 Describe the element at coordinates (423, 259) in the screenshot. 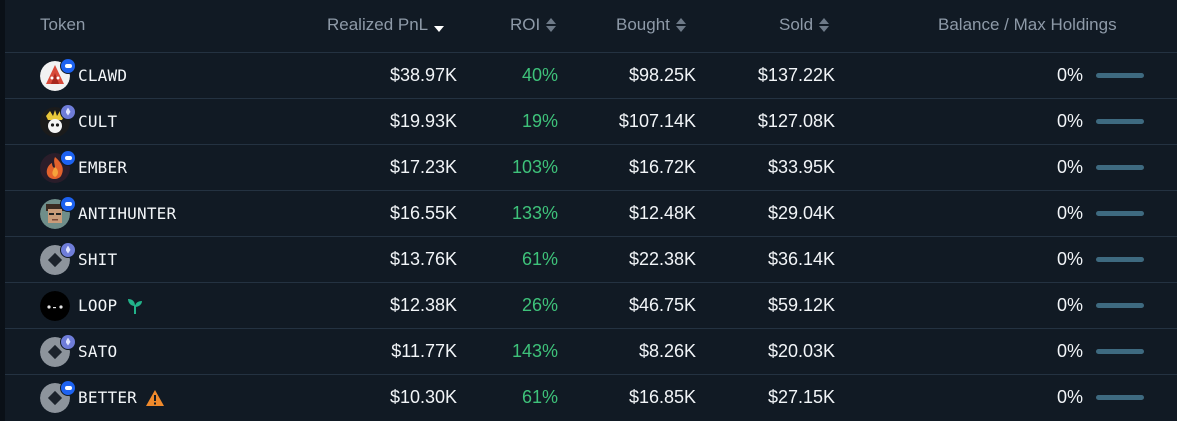

I see `realized-pnl-value: $13.76K` at that location.